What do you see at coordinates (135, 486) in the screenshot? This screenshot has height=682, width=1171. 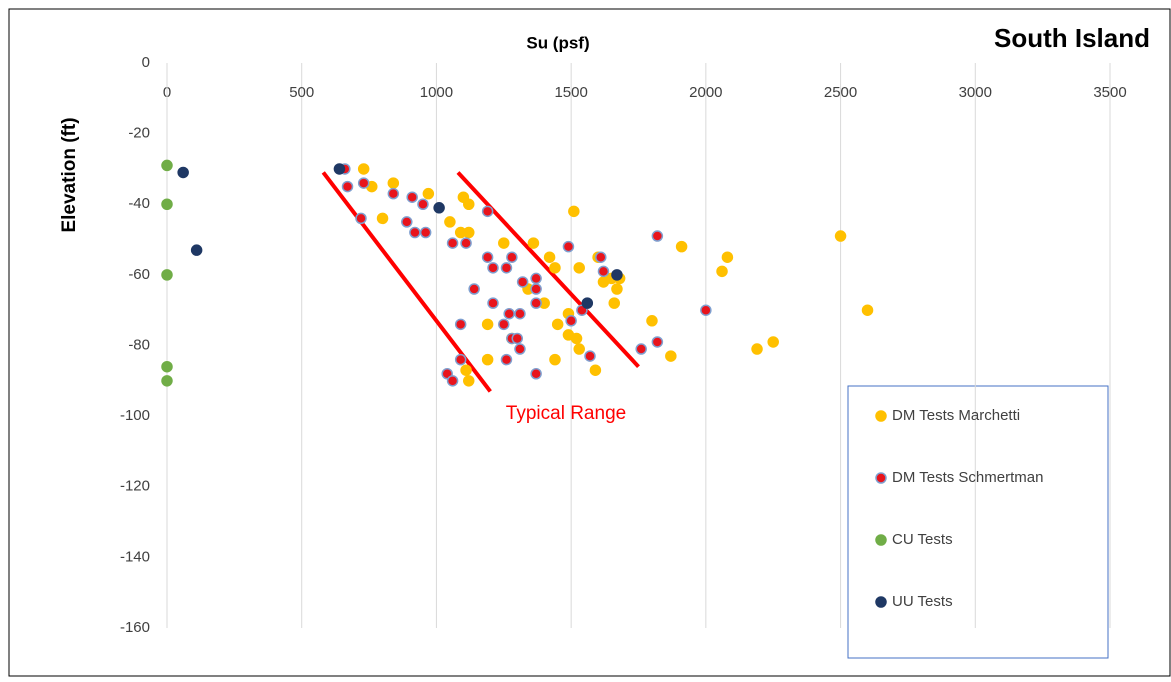 I see `y-tick-label: -120` at bounding box center [135, 486].